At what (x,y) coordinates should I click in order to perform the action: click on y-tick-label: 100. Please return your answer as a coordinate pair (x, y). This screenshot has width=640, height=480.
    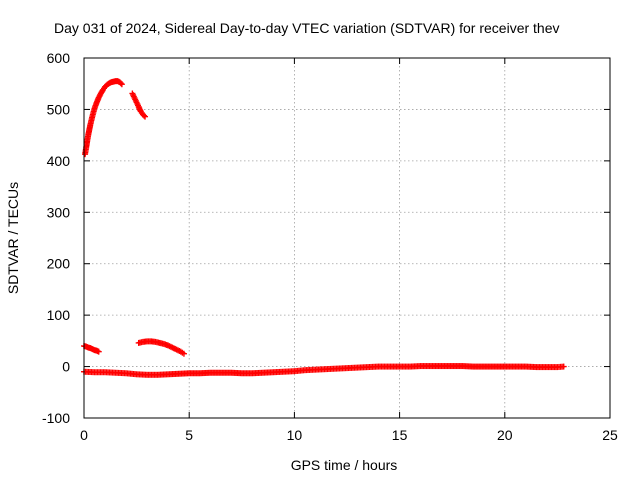
    Looking at the image, I should click on (59, 315).